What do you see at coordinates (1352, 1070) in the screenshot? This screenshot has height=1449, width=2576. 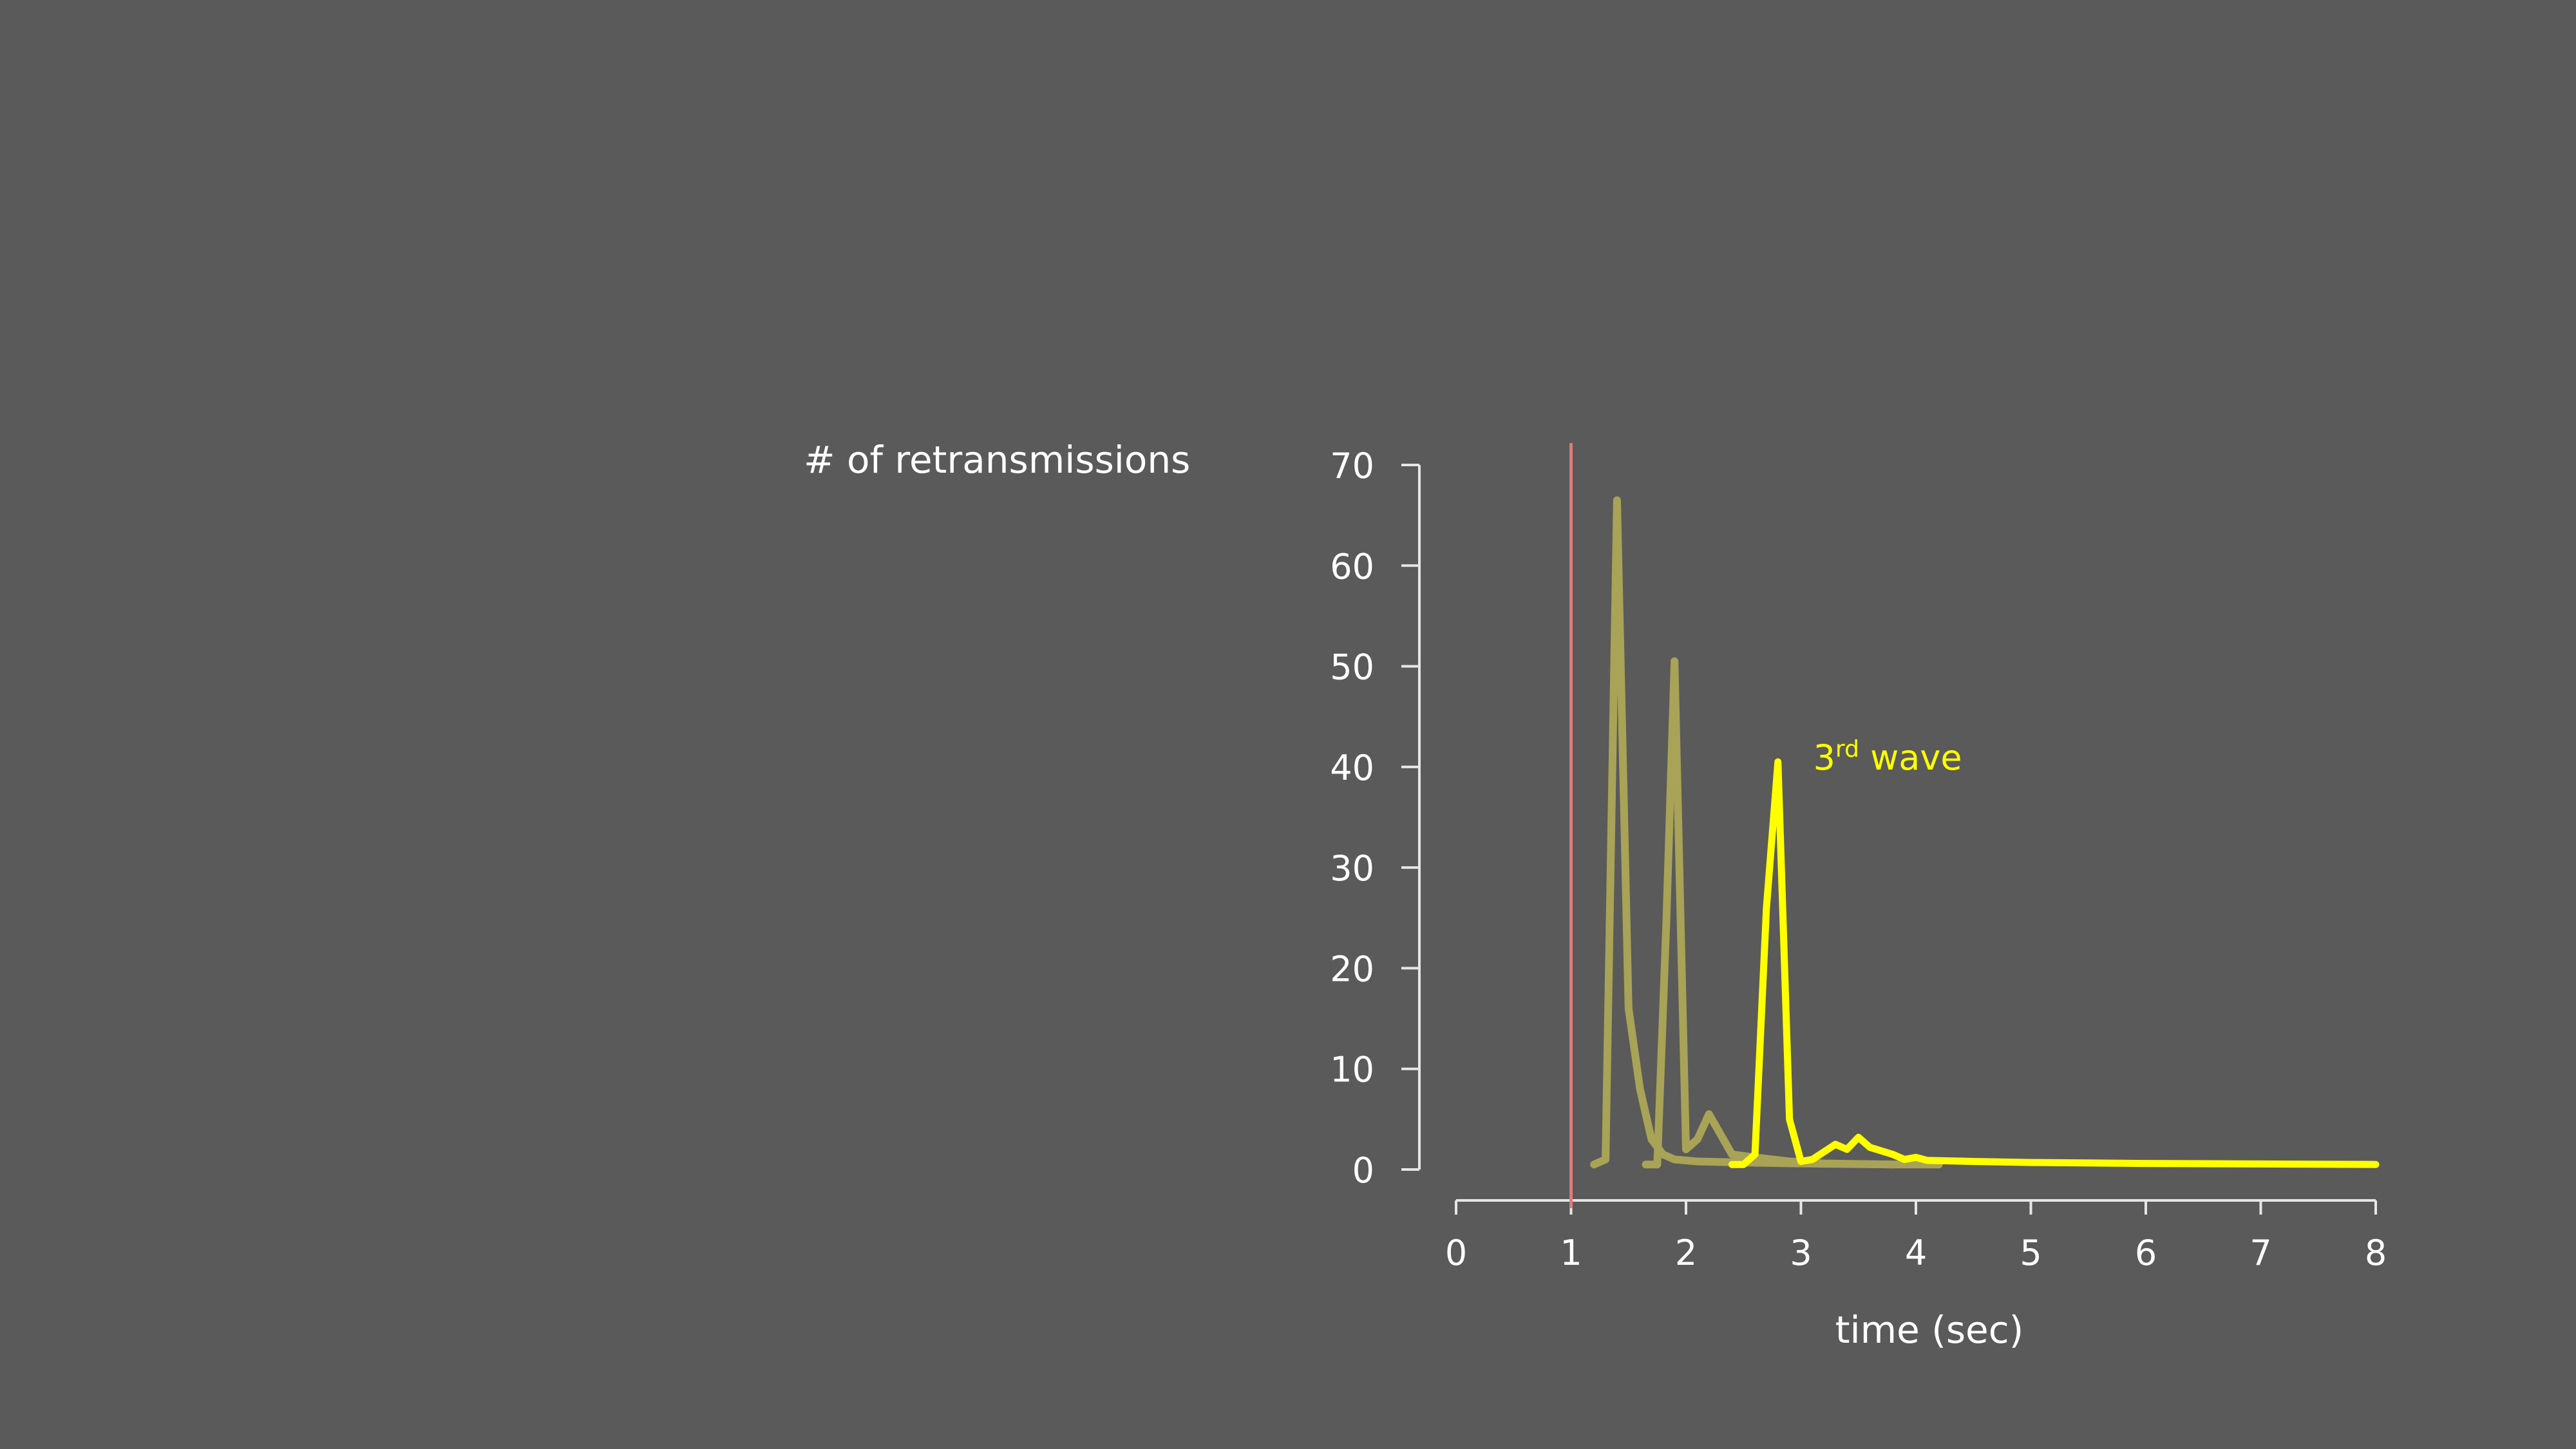 I see `y-tick-label: 10` at bounding box center [1352, 1070].